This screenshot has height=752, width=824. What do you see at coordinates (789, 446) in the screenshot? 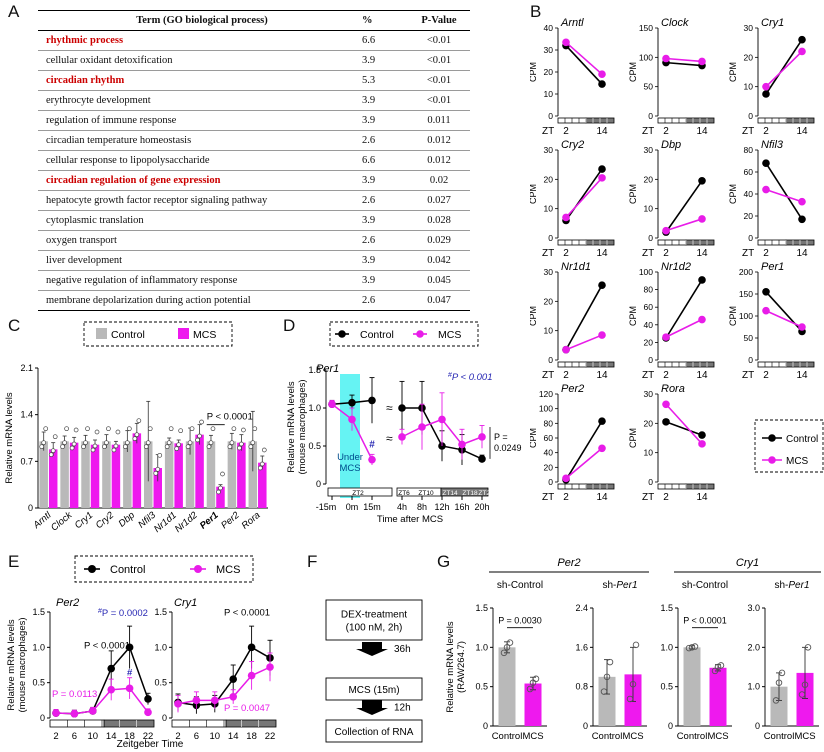
I see `legend-b: Control MCS` at bounding box center [789, 446].